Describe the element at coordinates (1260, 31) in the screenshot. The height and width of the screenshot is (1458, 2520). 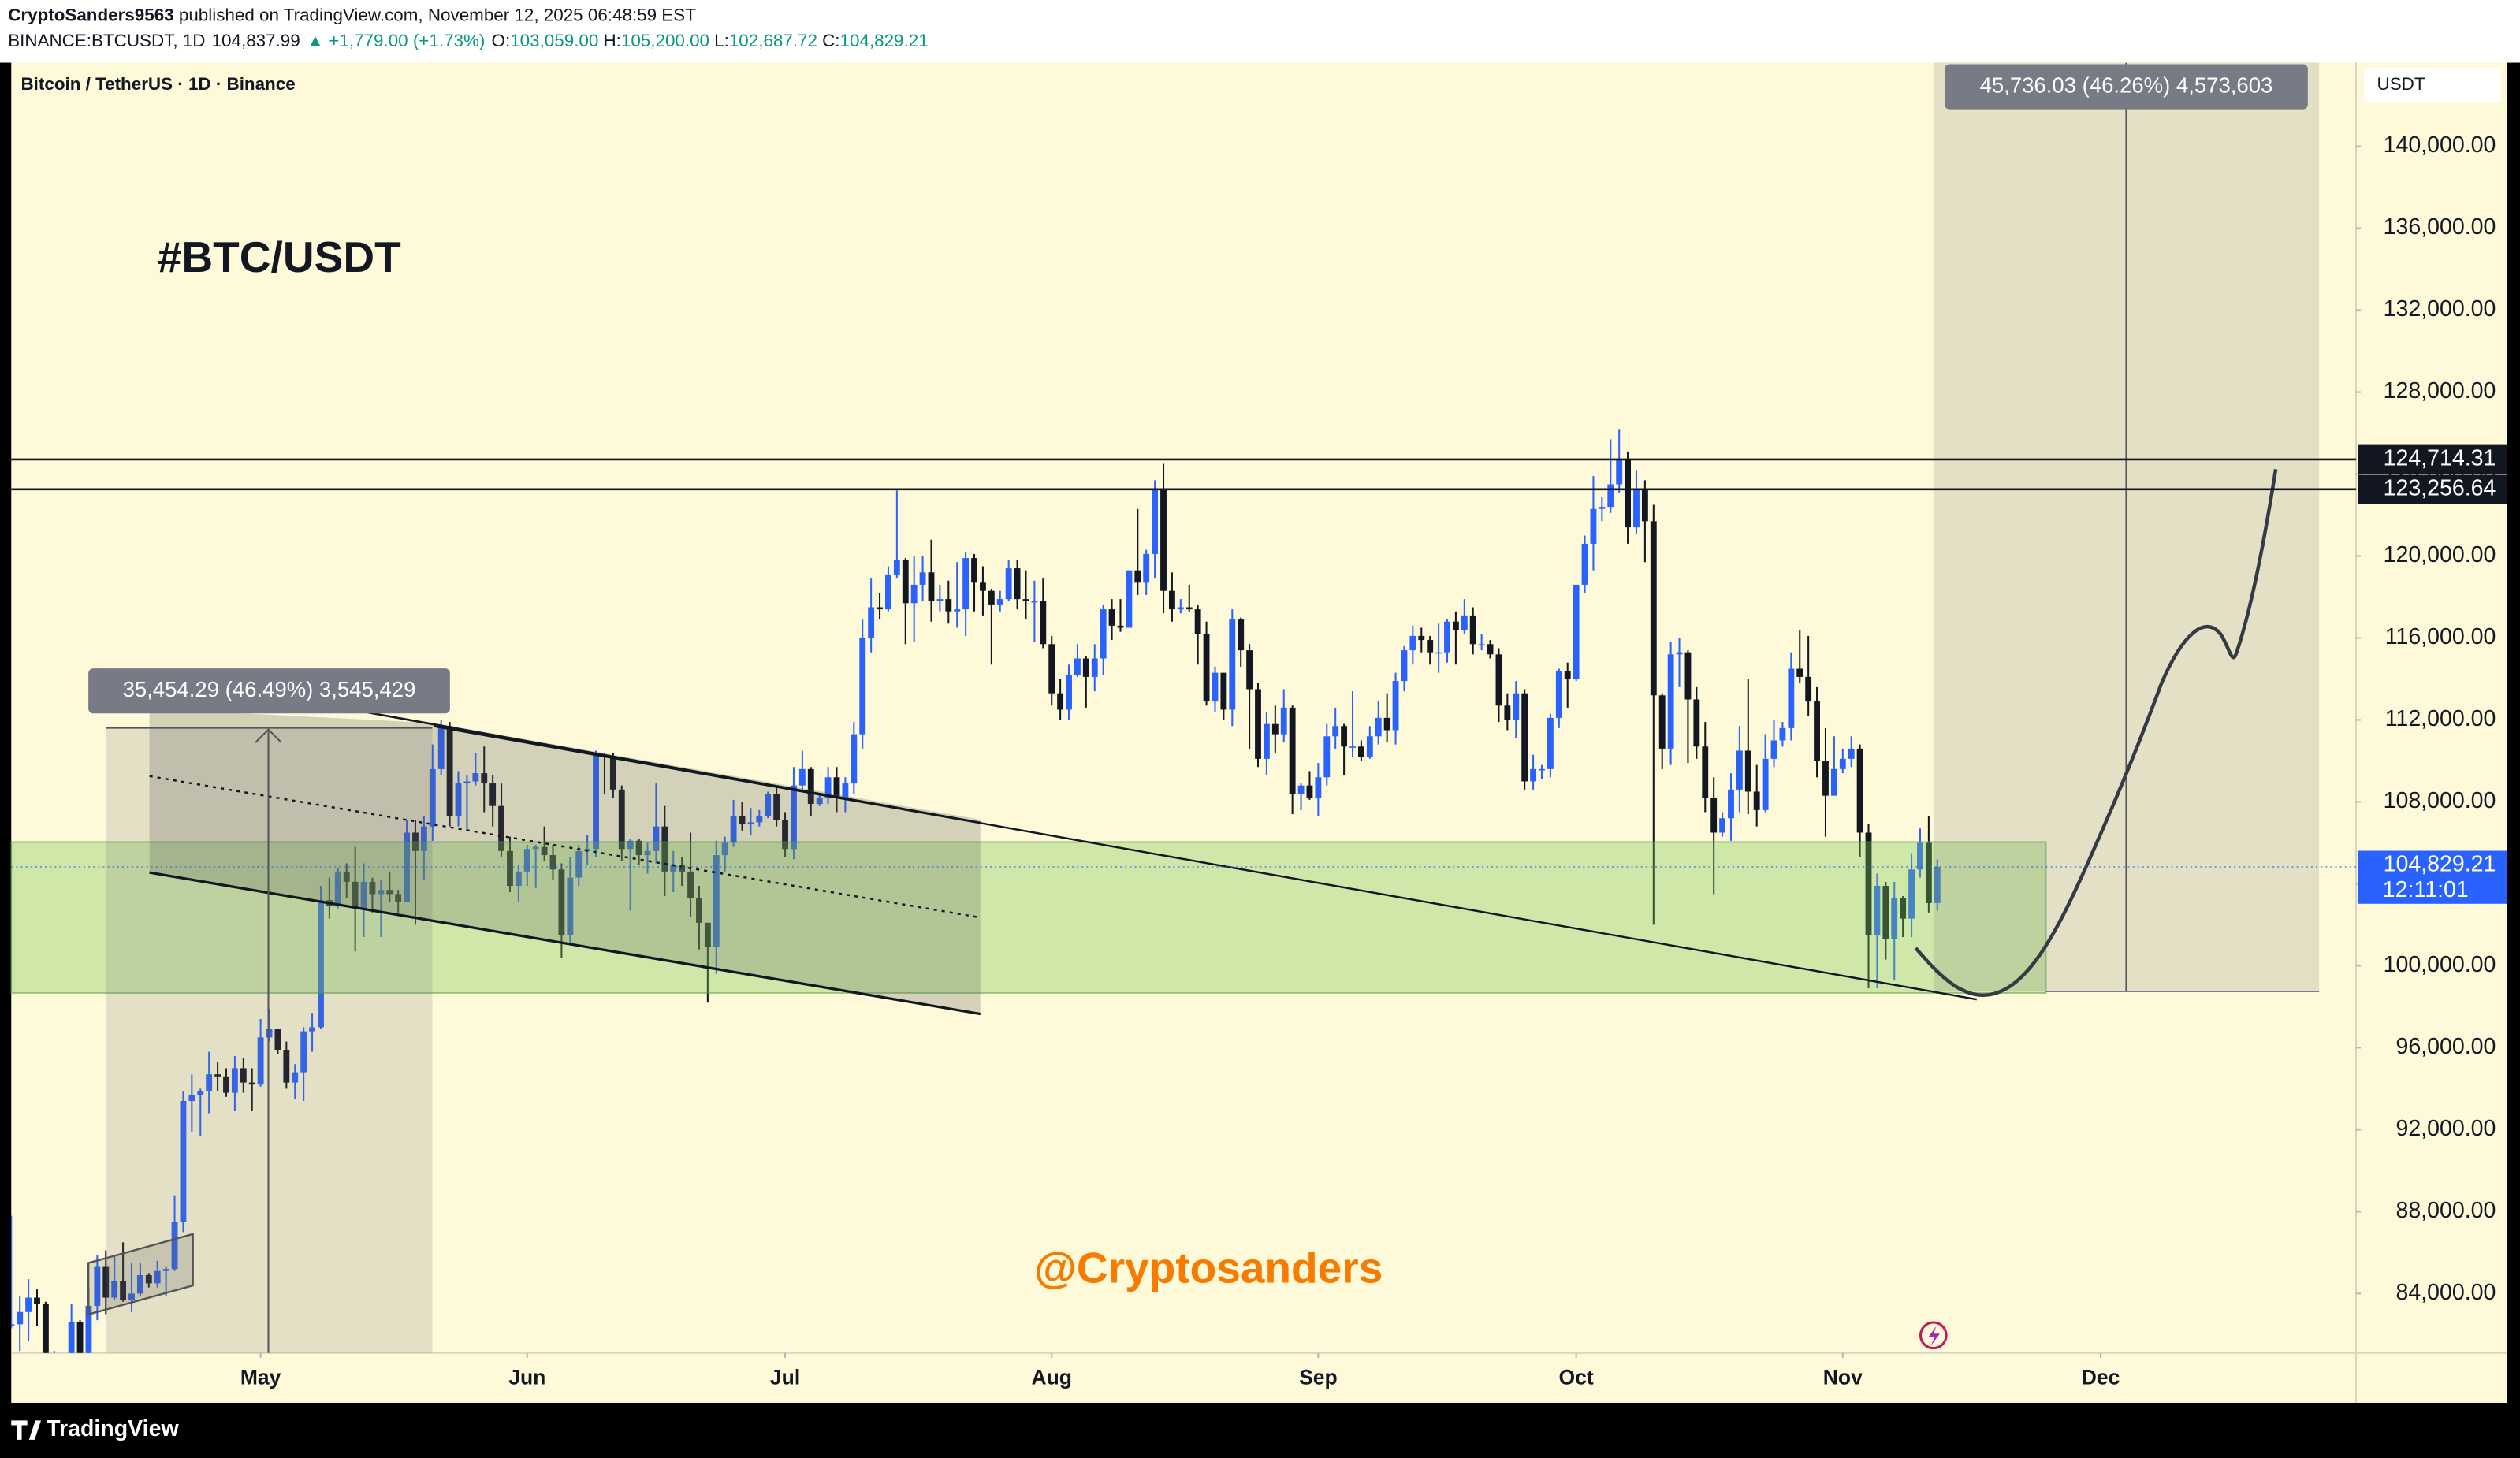
I see `header-bar` at that location.